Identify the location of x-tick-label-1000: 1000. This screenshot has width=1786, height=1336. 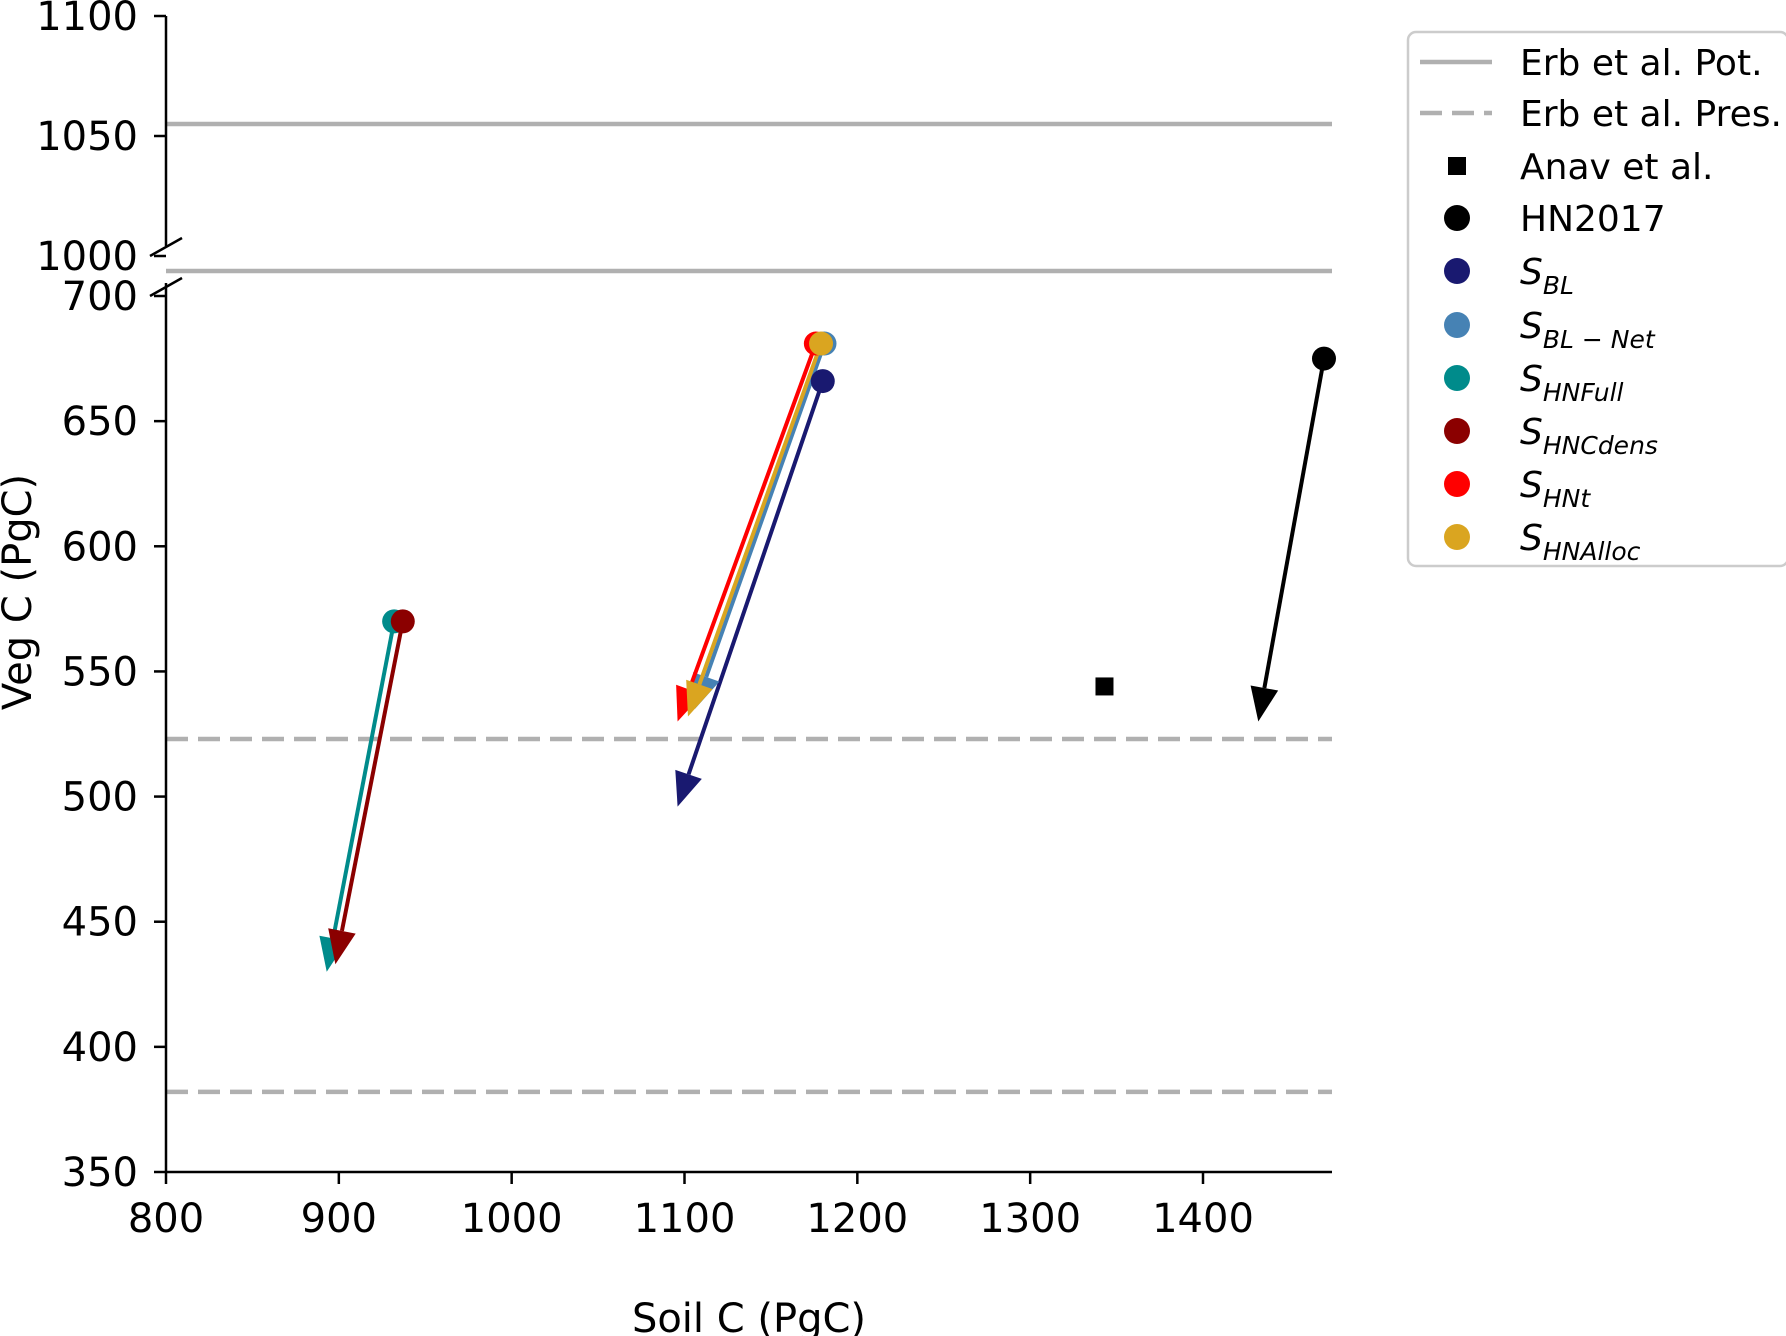
(512, 1219).